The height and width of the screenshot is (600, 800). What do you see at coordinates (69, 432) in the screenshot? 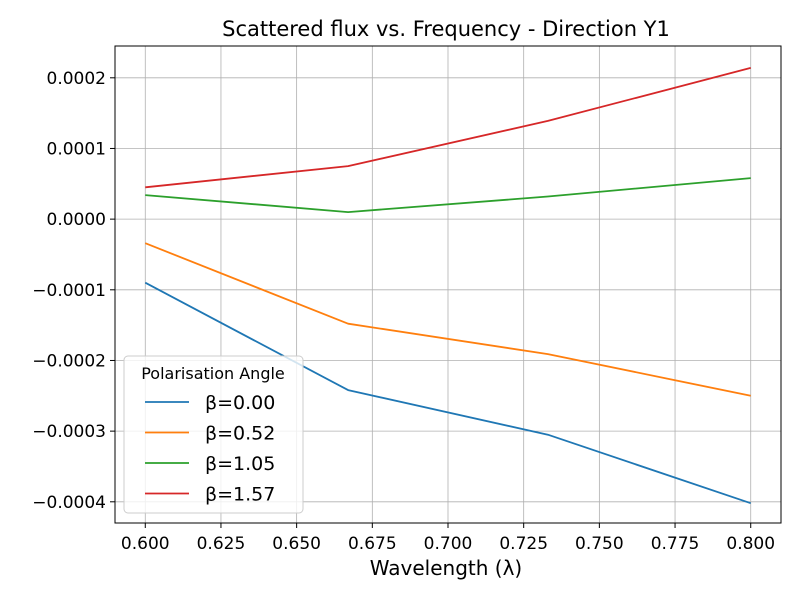
I see `y-tick-label: −0.0003` at bounding box center [69, 432].